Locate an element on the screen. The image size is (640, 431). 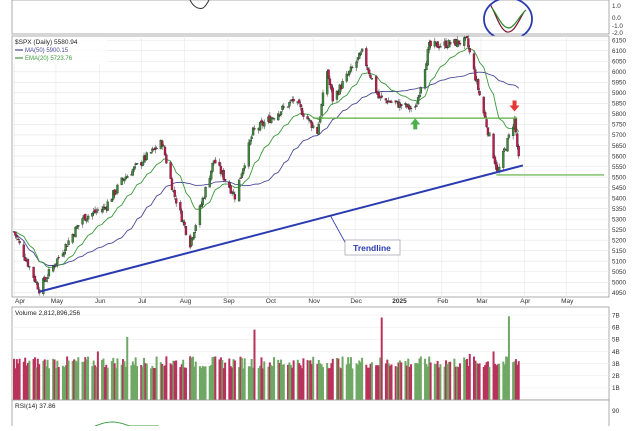
price-tick-label: 5800 is located at coordinates (619, 114).